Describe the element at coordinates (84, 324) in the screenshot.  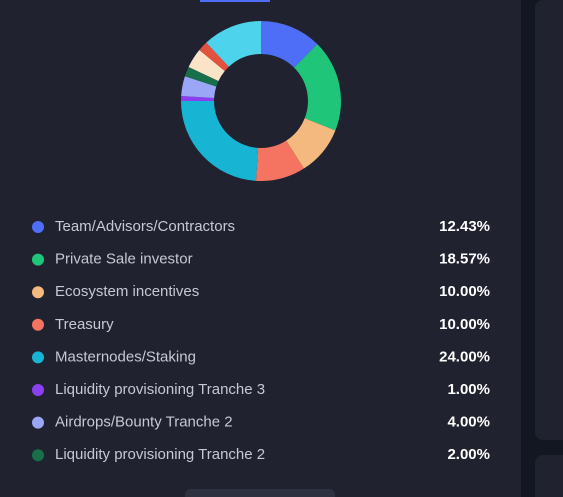
I see `legend-label: Treasury` at that location.